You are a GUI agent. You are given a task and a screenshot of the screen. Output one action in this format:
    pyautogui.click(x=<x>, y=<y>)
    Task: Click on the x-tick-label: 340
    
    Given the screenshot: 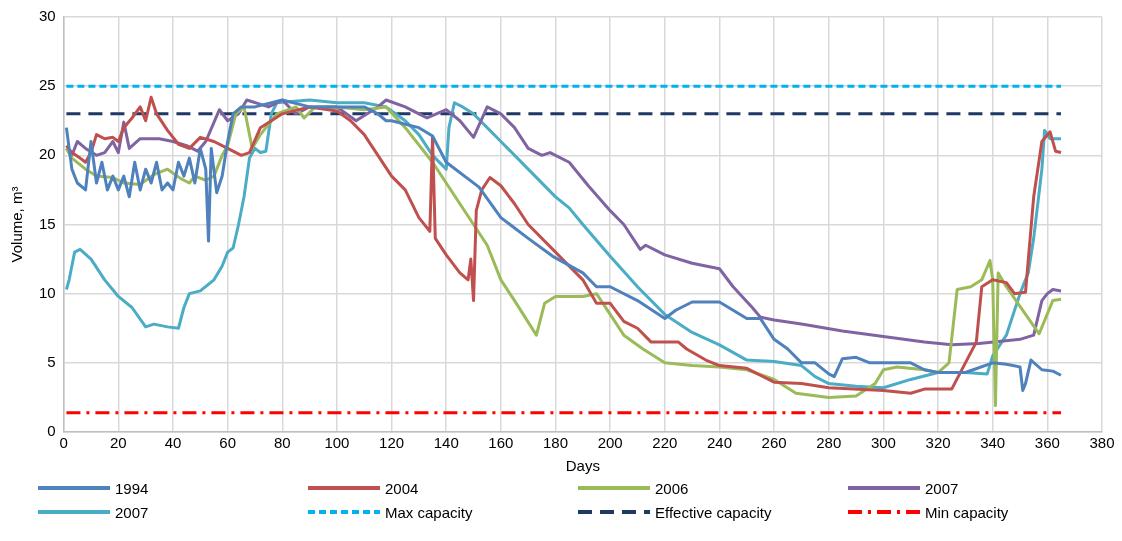 What is the action you would take?
    pyautogui.click(x=993, y=443)
    